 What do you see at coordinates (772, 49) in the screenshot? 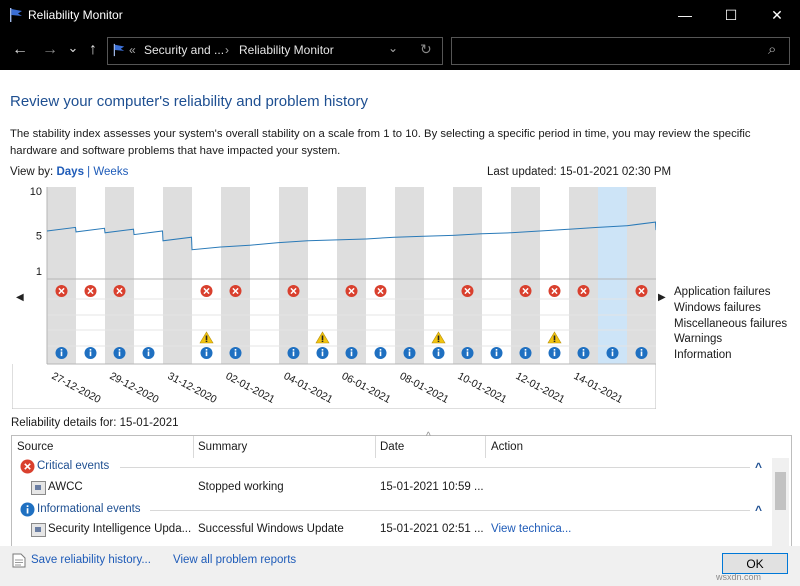
I see `search-icon: ⌕` at bounding box center [772, 49].